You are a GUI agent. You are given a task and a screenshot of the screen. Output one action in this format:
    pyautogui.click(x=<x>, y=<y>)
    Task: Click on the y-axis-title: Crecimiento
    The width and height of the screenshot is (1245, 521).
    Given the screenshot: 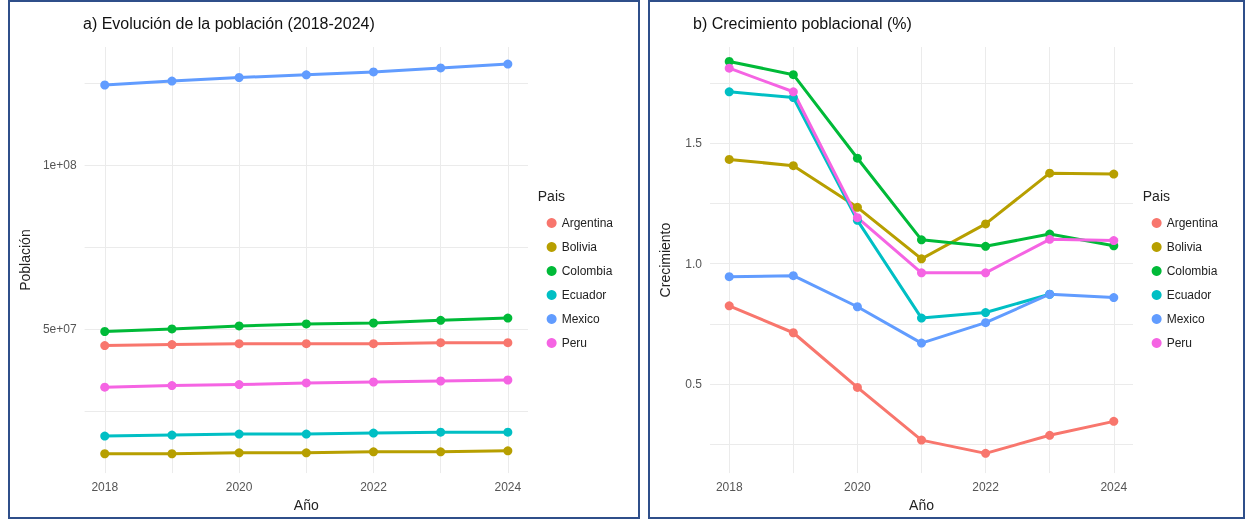 What is the action you would take?
    pyautogui.click(x=665, y=260)
    